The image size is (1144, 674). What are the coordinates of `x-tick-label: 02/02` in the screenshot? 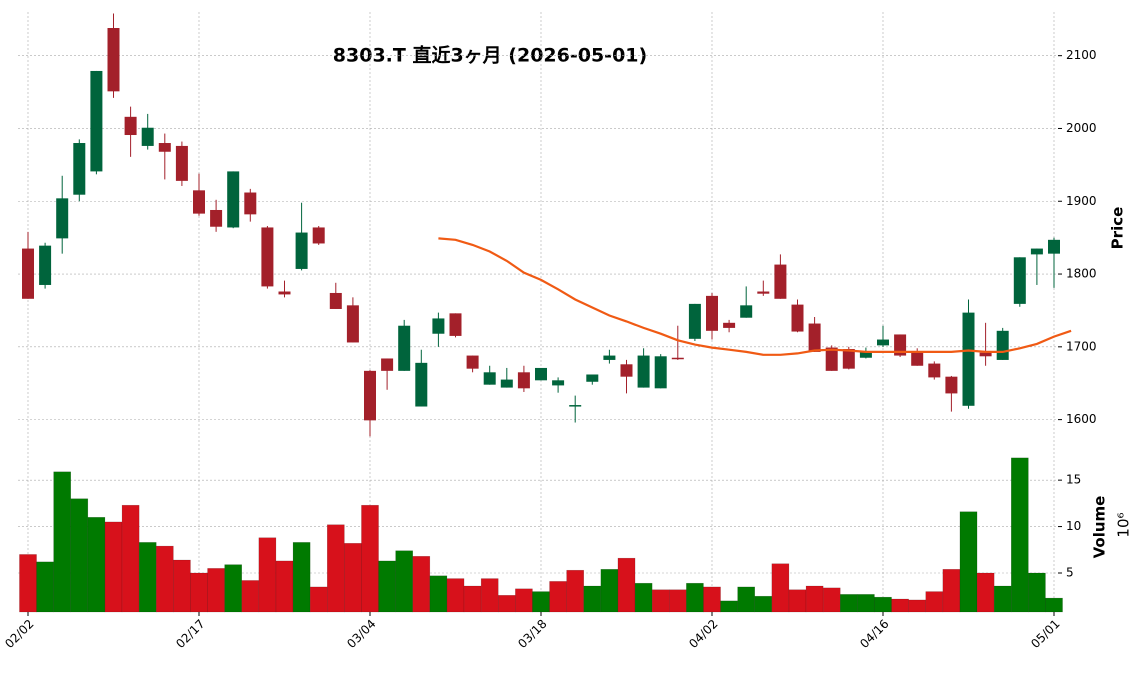 It's located at (19, 634).